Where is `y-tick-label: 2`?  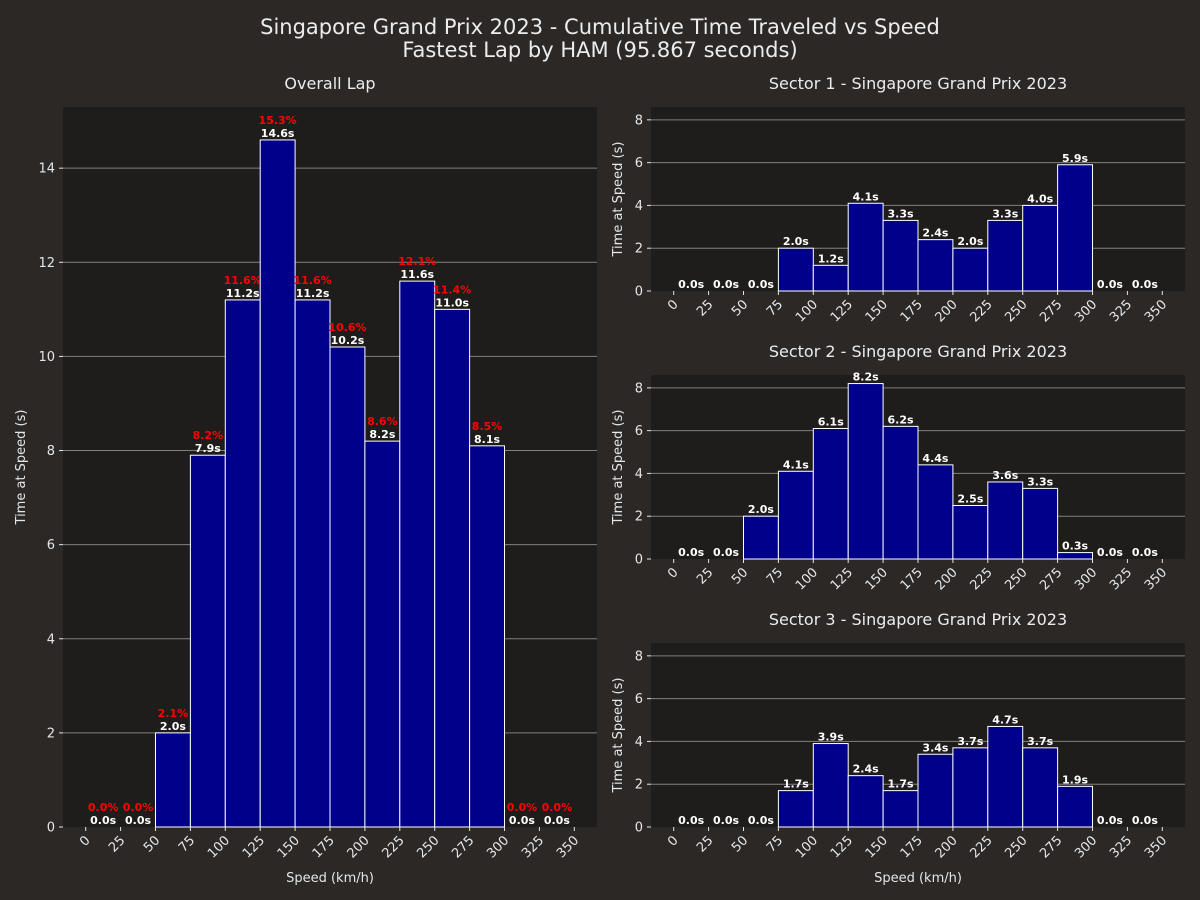
y-tick-label: 2 is located at coordinates (639, 517).